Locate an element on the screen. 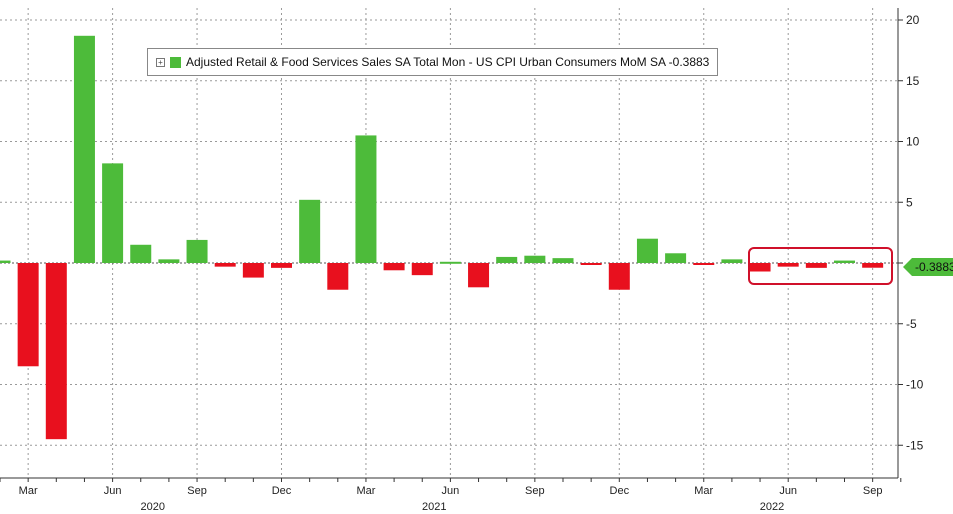 This screenshot has width=953, height=514. year-label: 2021 is located at coordinates (434, 507).